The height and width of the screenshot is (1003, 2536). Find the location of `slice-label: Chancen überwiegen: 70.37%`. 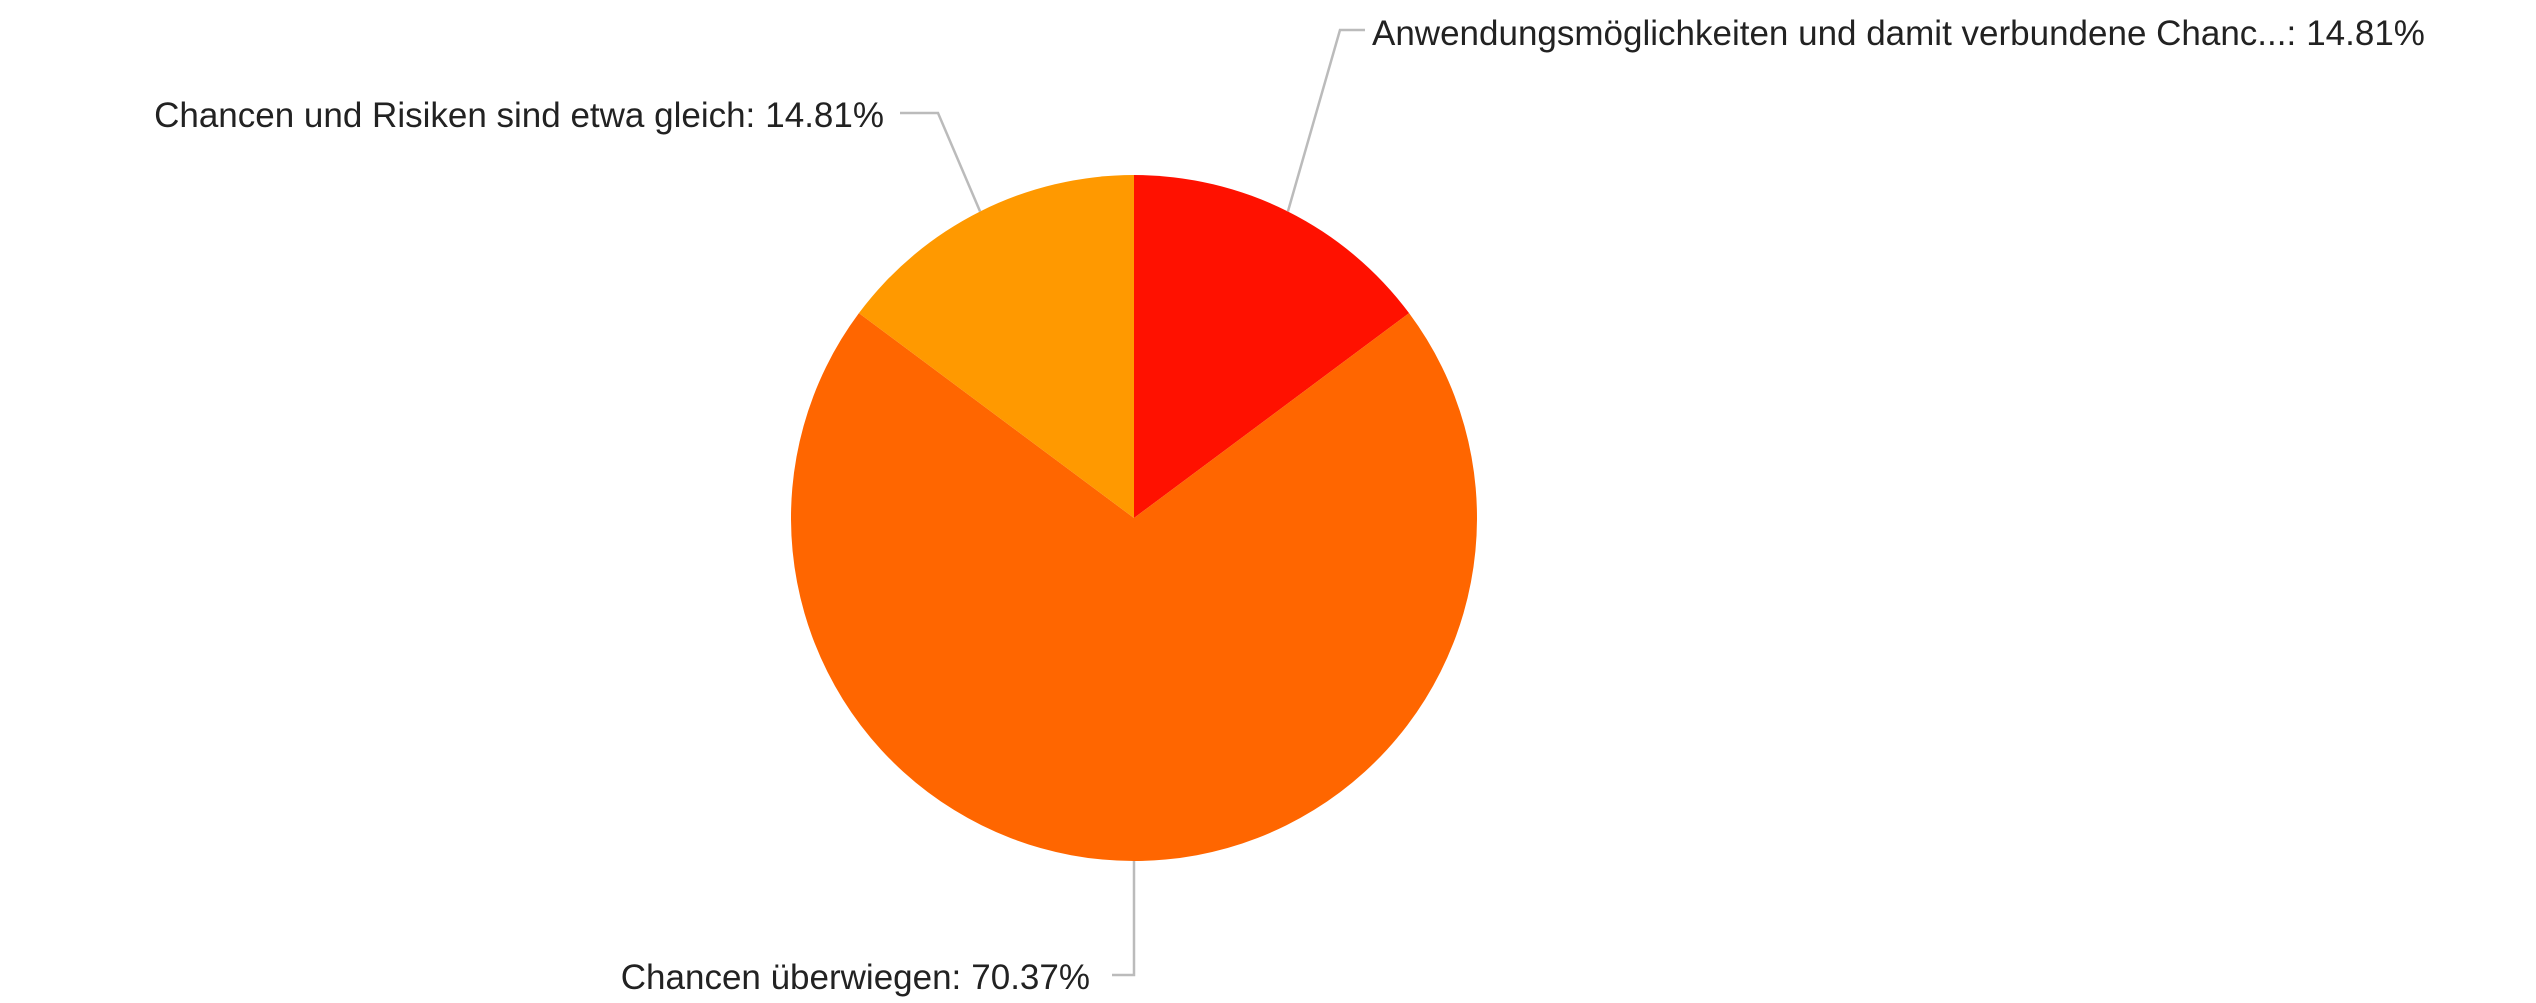

slice-label: Chancen überwiegen: 70.37% is located at coordinates (855, 977).